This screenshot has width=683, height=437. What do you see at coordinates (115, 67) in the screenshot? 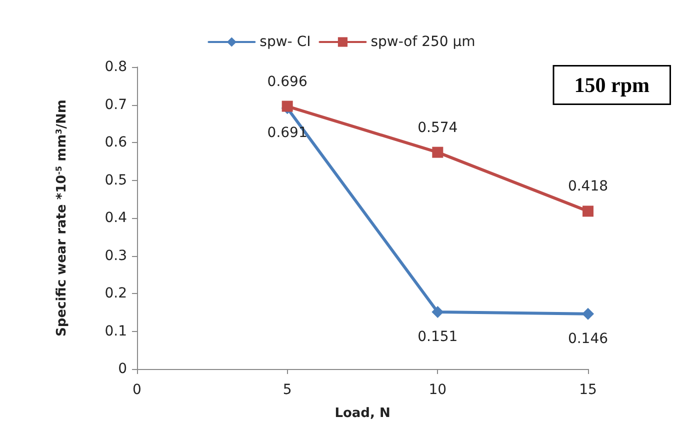
I see `y-tick-label: 0.8` at bounding box center [115, 67].